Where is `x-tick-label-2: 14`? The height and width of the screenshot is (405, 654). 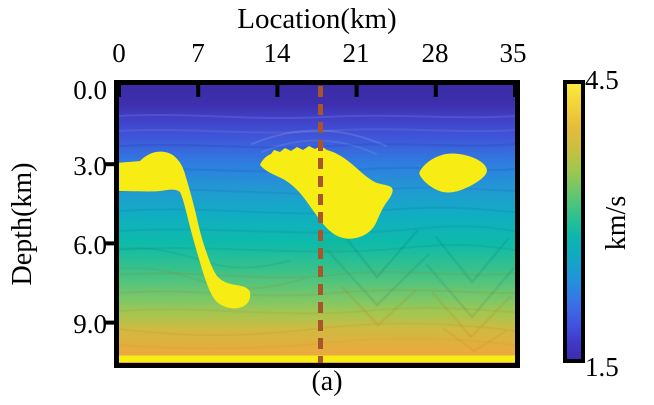 x-tick-label-2: 14 is located at coordinates (277, 53).